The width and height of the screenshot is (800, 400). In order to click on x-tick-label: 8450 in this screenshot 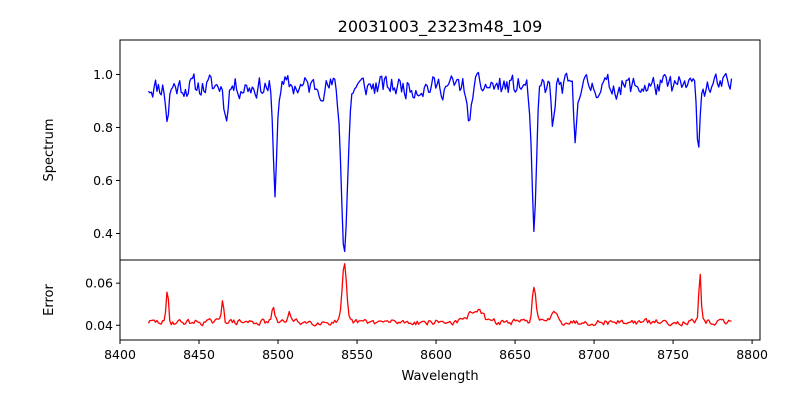, I will do `click(199, 354)`.